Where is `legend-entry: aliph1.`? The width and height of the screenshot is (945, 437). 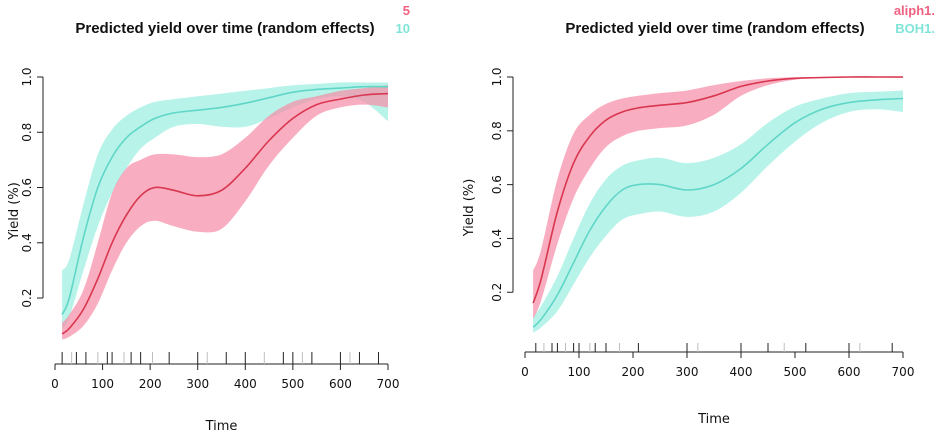 legend-entry: aliph1. is located at coordinates (914, 10).